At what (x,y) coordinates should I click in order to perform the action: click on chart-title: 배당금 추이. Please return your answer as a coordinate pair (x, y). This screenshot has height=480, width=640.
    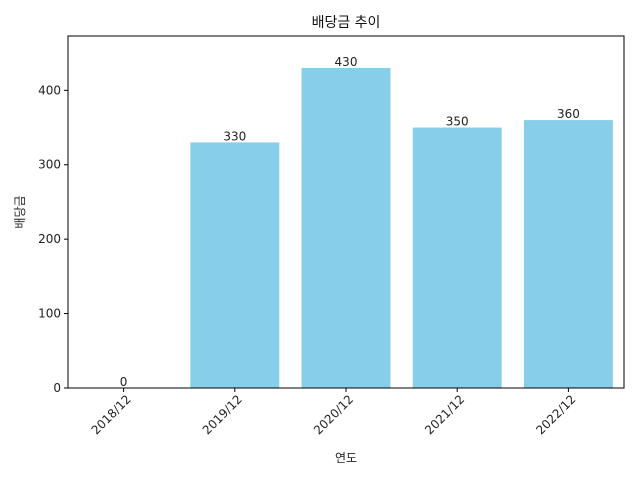
    Looking at the image, I should click on (346, 23).